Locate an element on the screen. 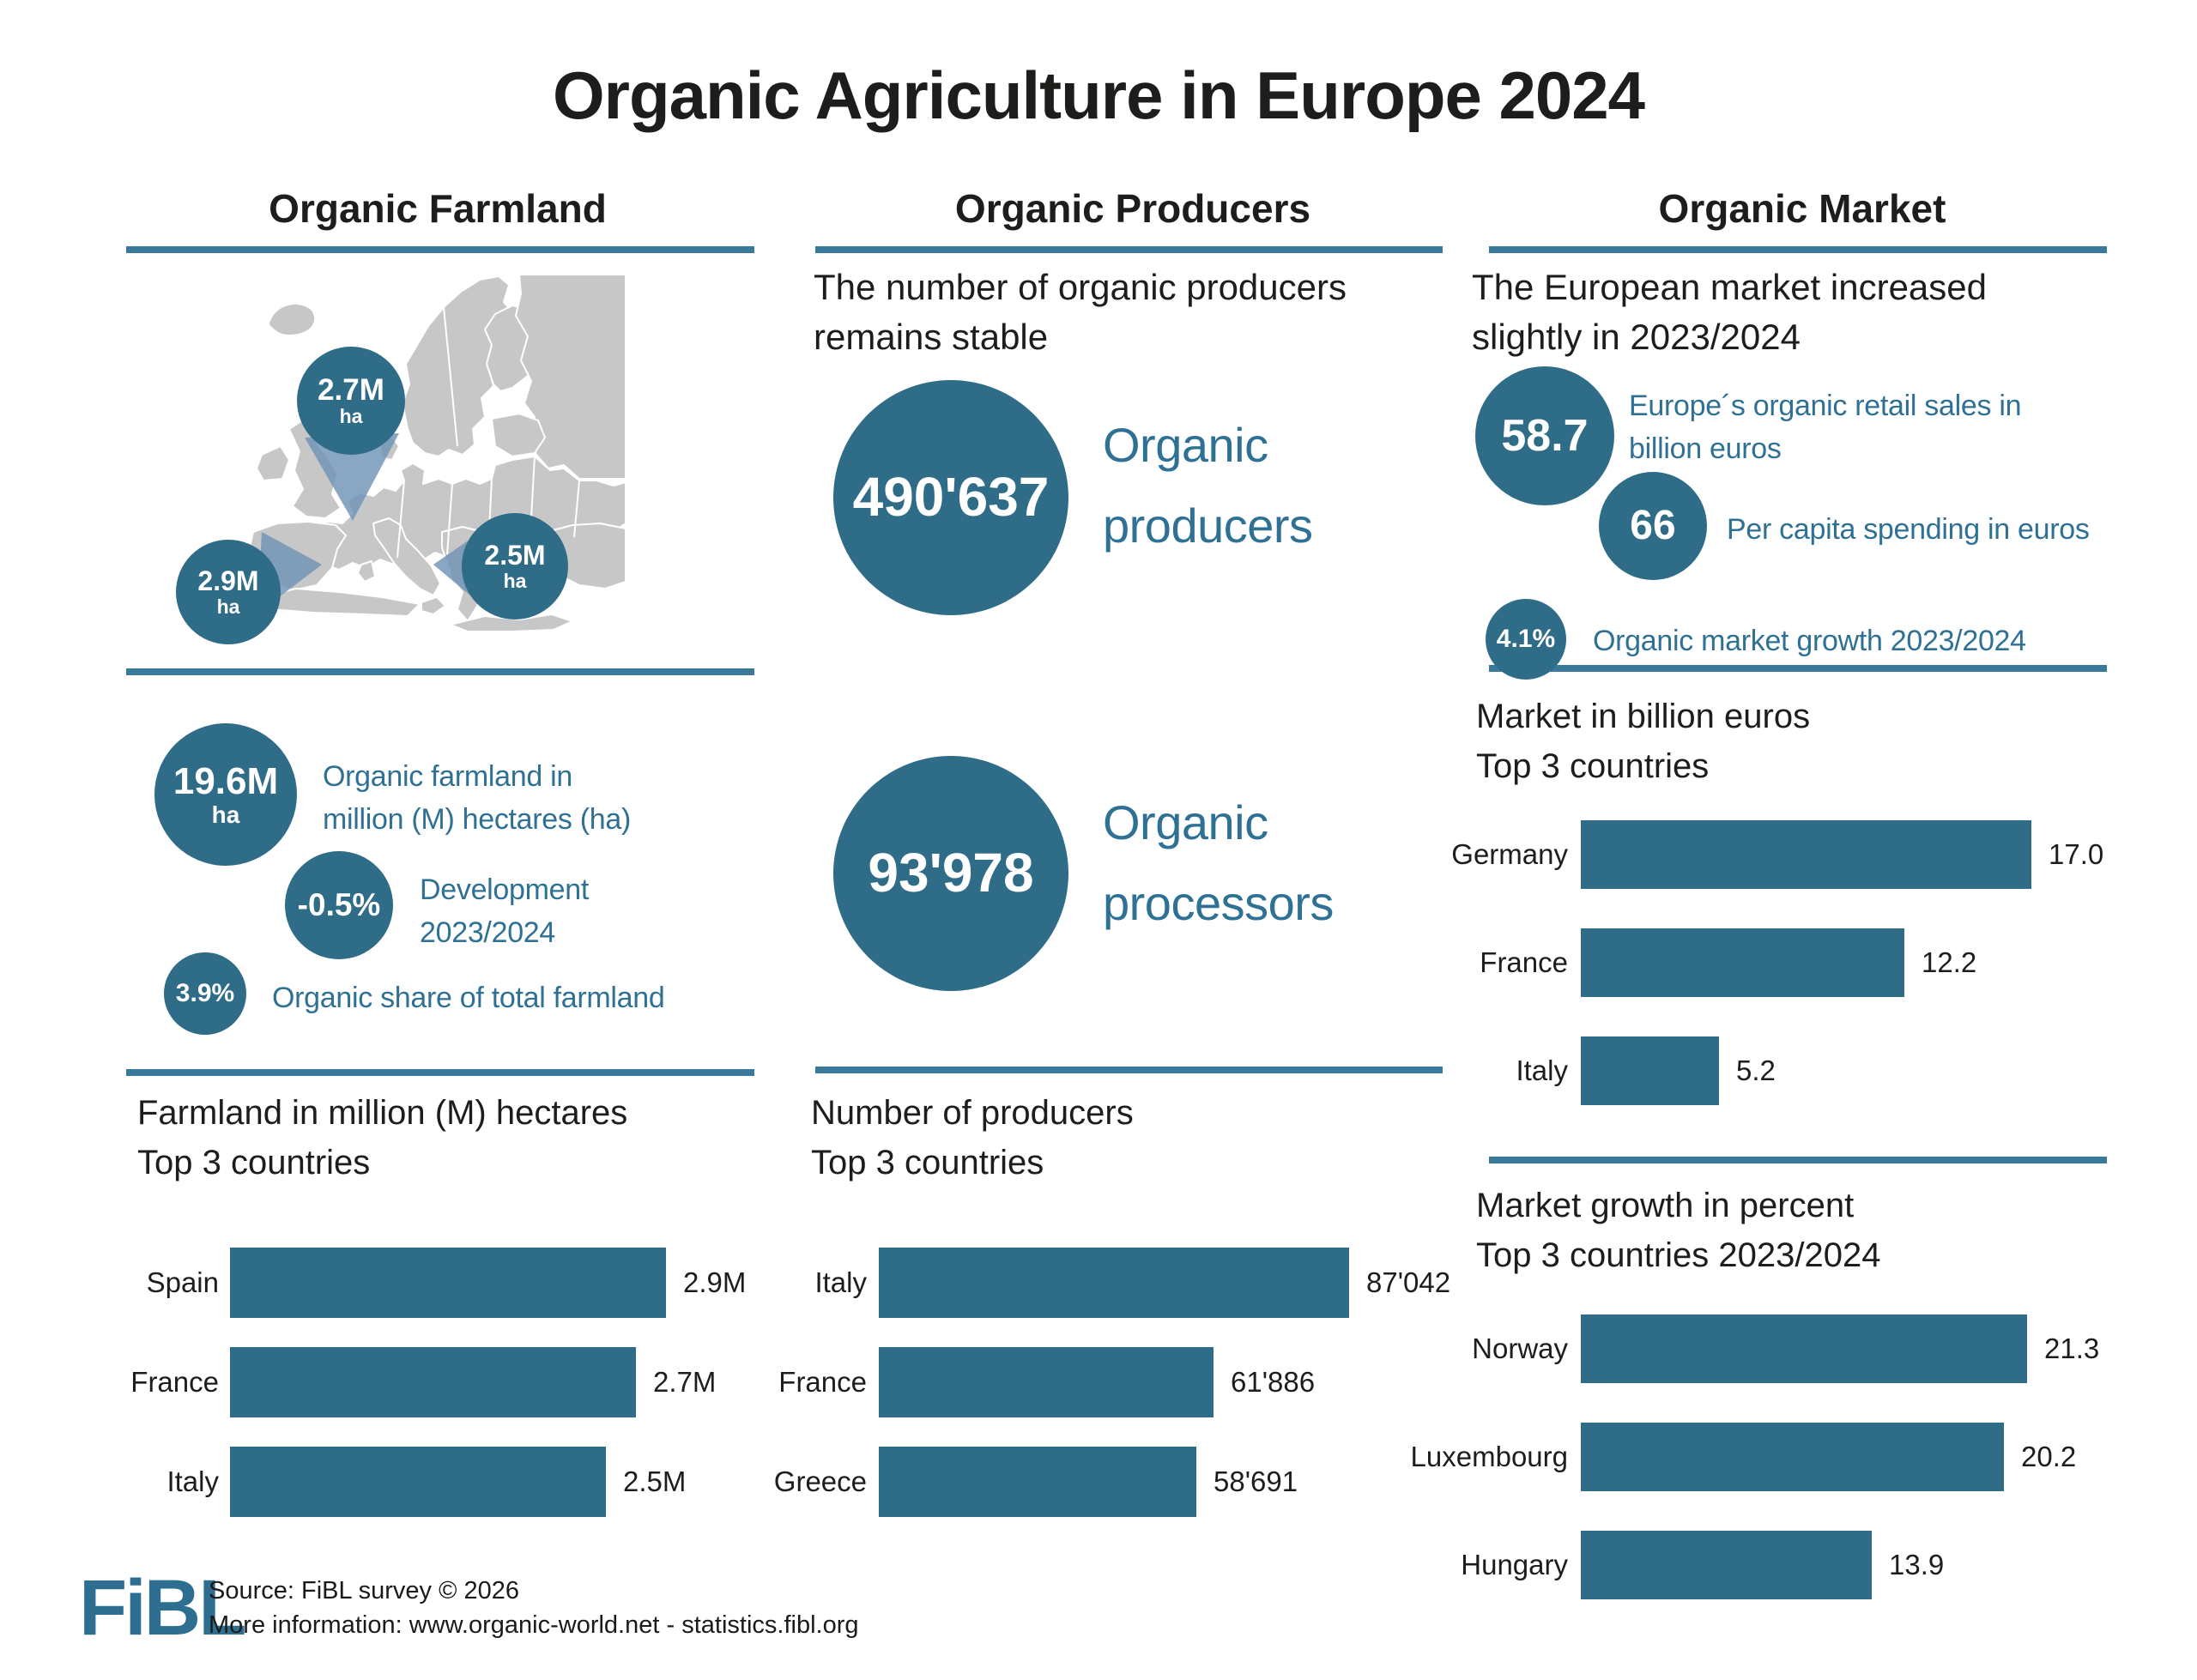 Image resolution: width=2197 pixels, height=1680 pixels. stat-value: 93'978 is located at coordinates (951, 873).